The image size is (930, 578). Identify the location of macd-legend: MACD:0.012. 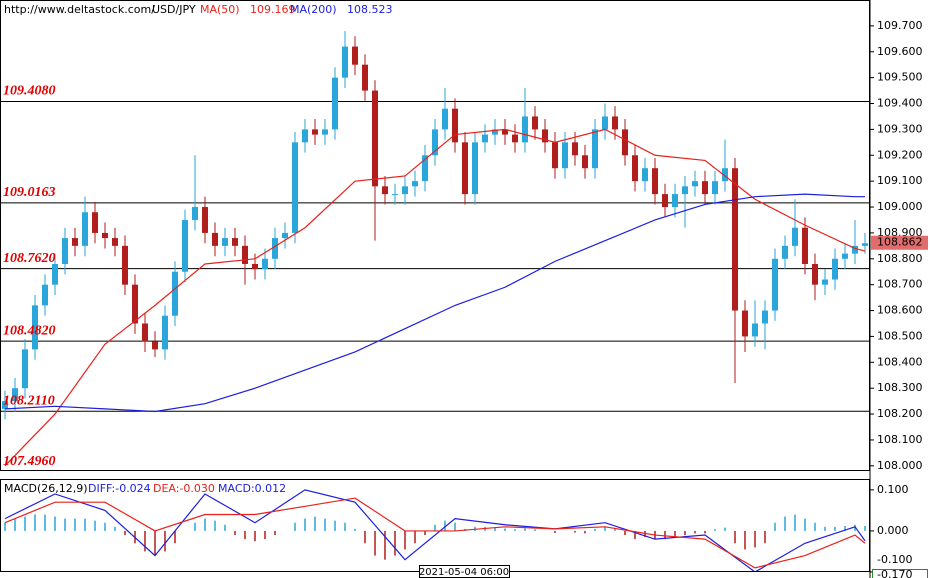
(252, 488).